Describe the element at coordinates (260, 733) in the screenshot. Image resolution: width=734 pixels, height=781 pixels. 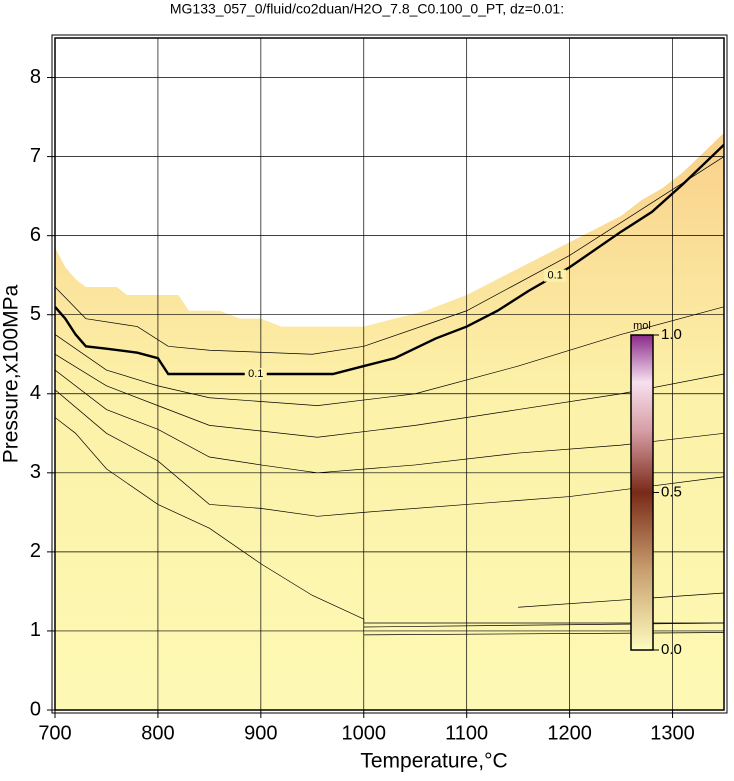
I see `x-tick-label: 900` at that location.